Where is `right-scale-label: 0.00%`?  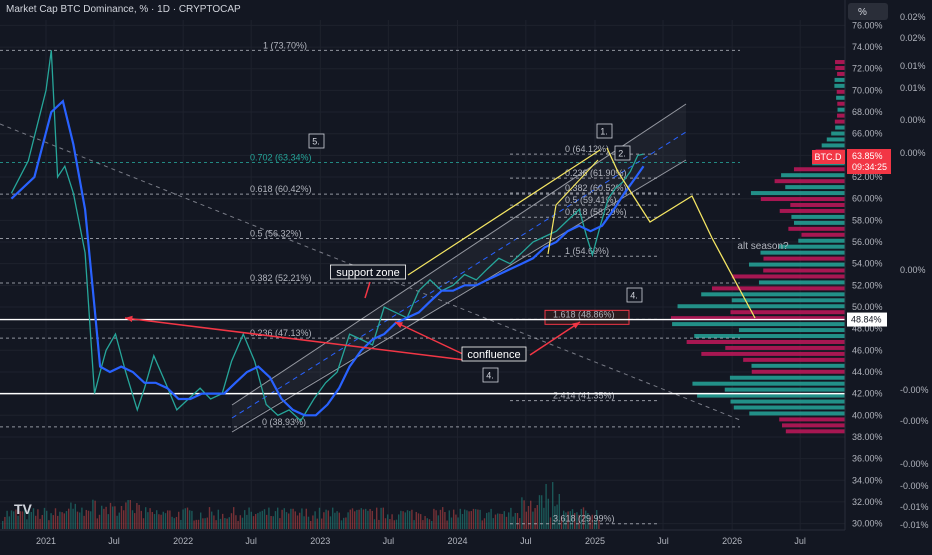
right-scale-label: 0.00% is located at coordinates (913, 120).